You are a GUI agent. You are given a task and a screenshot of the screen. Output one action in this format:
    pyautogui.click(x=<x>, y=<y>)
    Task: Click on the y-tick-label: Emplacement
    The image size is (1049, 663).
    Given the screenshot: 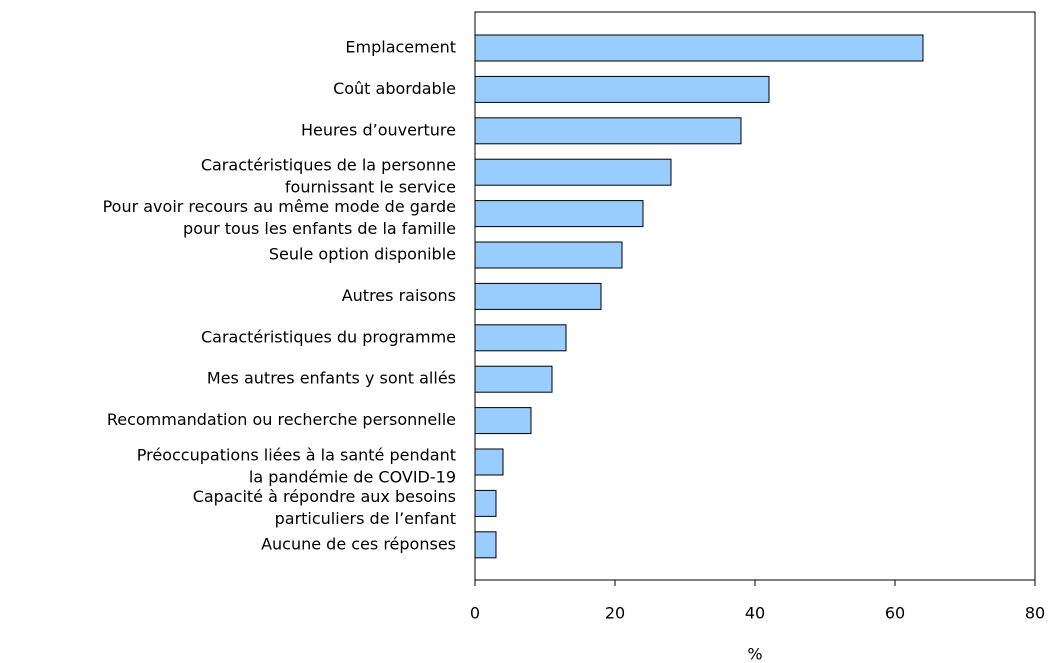 What is the action you would take?
    pyautogui.click(x=400, y=47)
    